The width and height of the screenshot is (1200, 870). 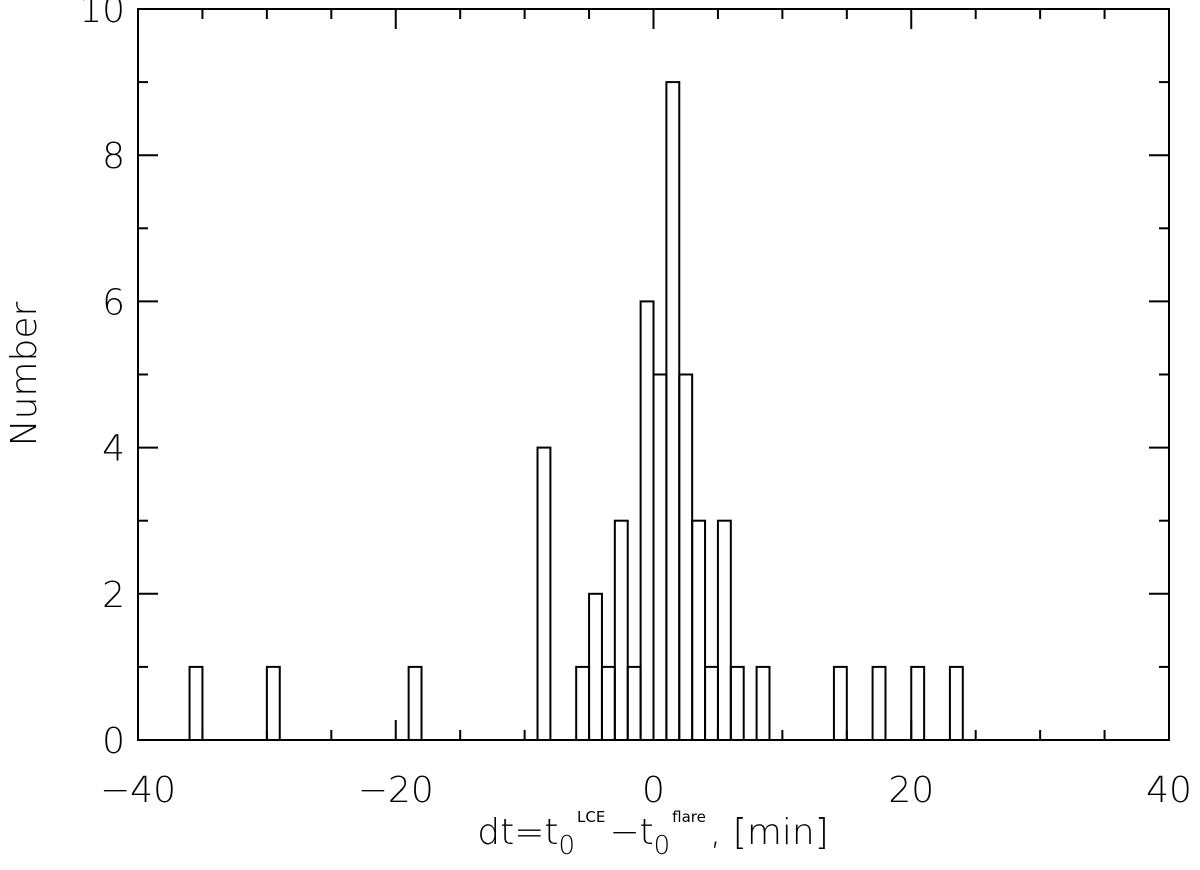 I want to click on x-axis-title-sub1: 0, so click(x=566, y=846).